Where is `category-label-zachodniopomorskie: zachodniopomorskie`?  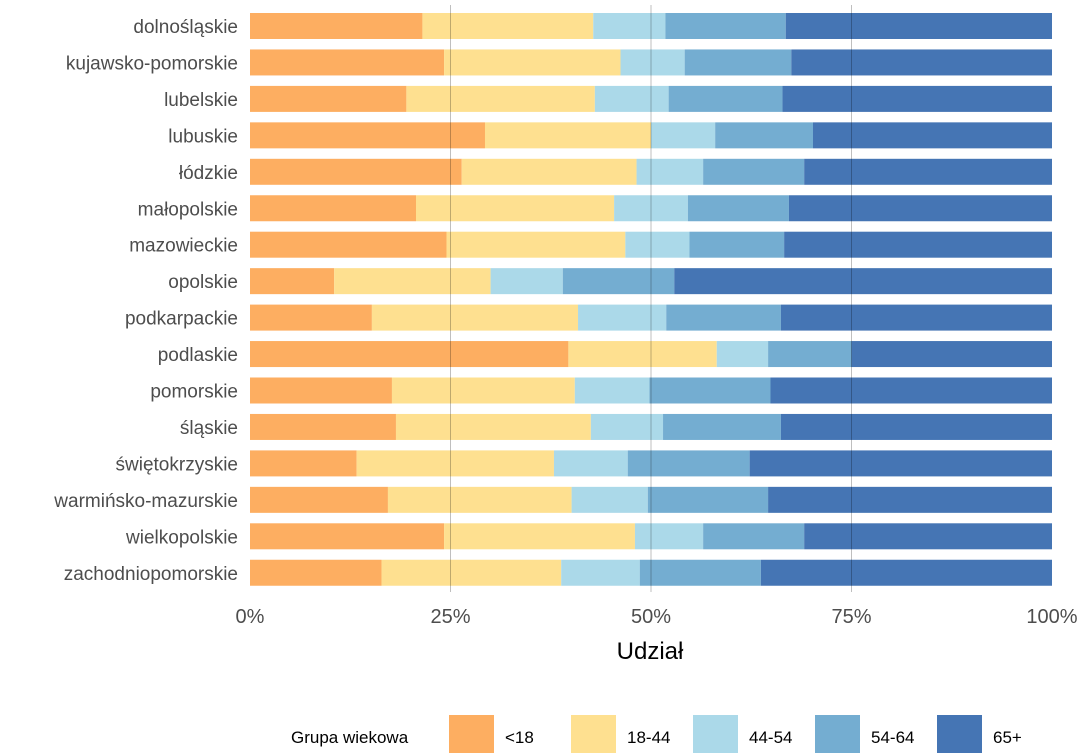
category-label-zachodniopomorskie: zachodniopomorskie is located at coordinates (151, 574).